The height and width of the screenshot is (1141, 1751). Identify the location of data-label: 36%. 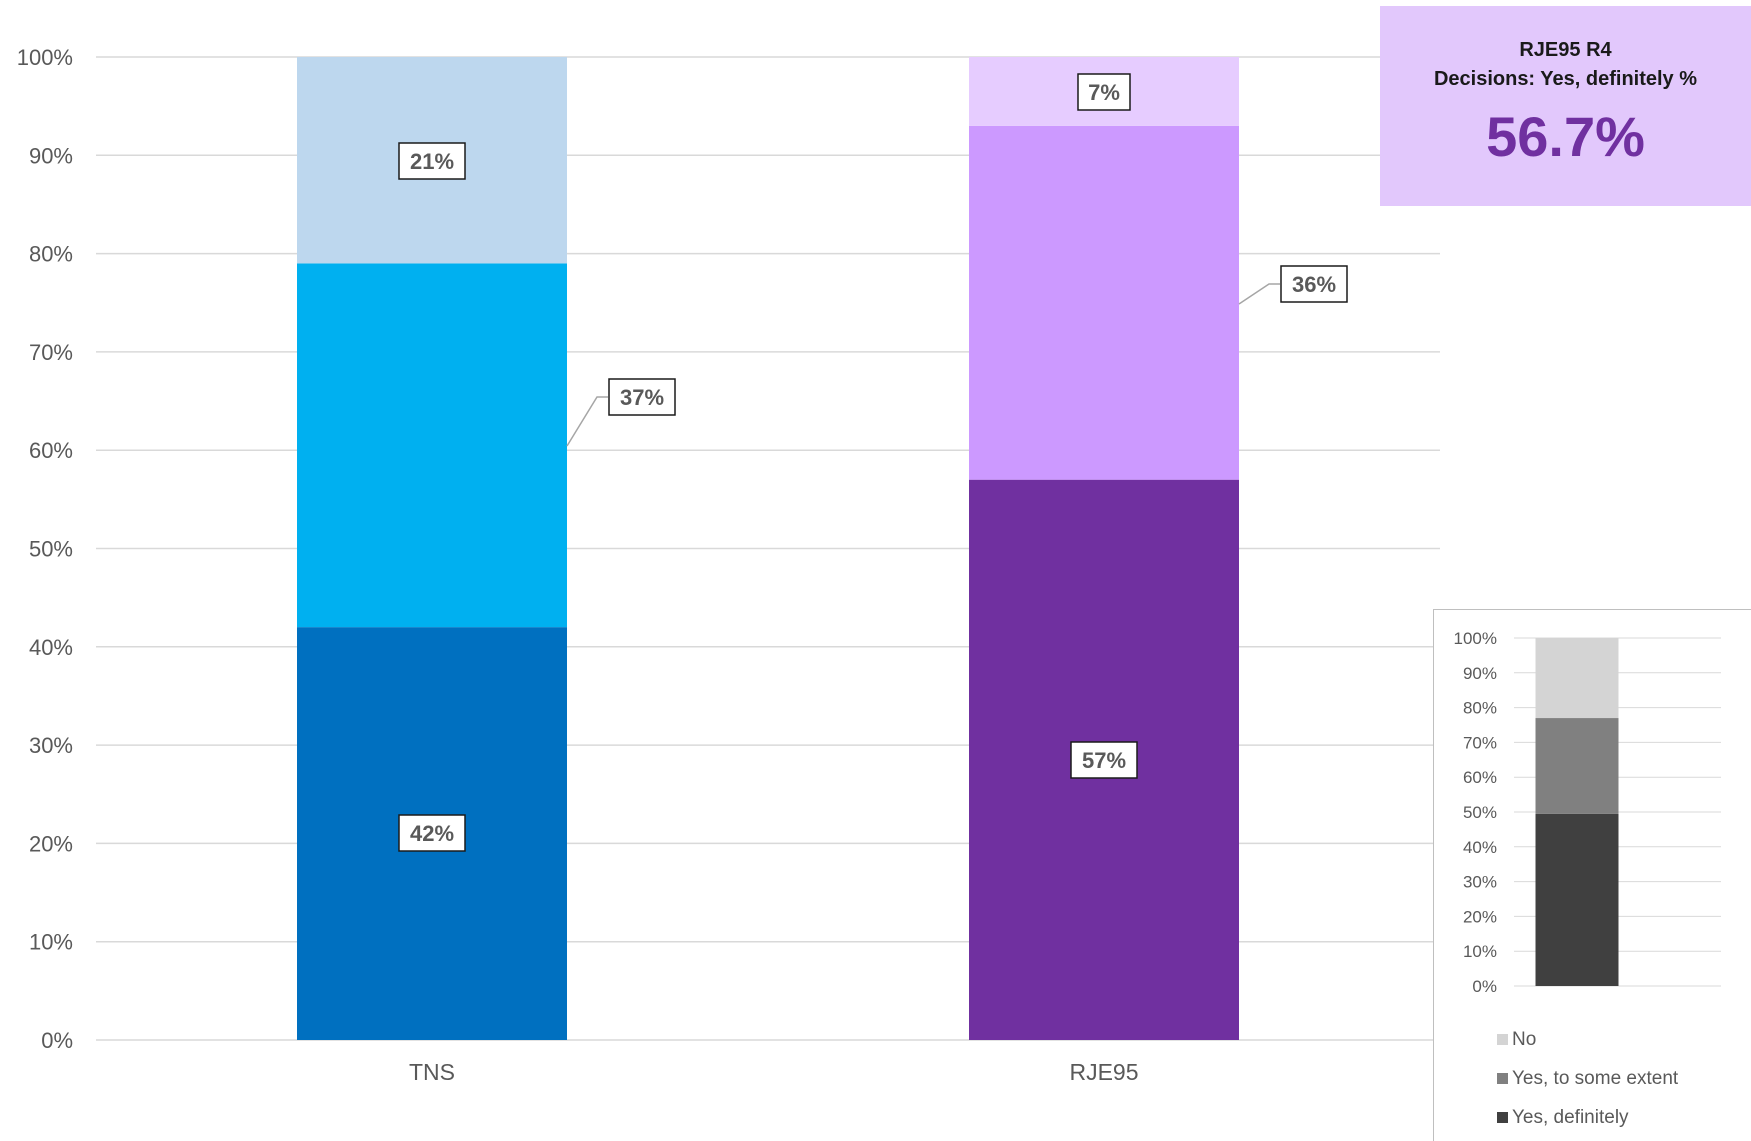
(1314, 284).